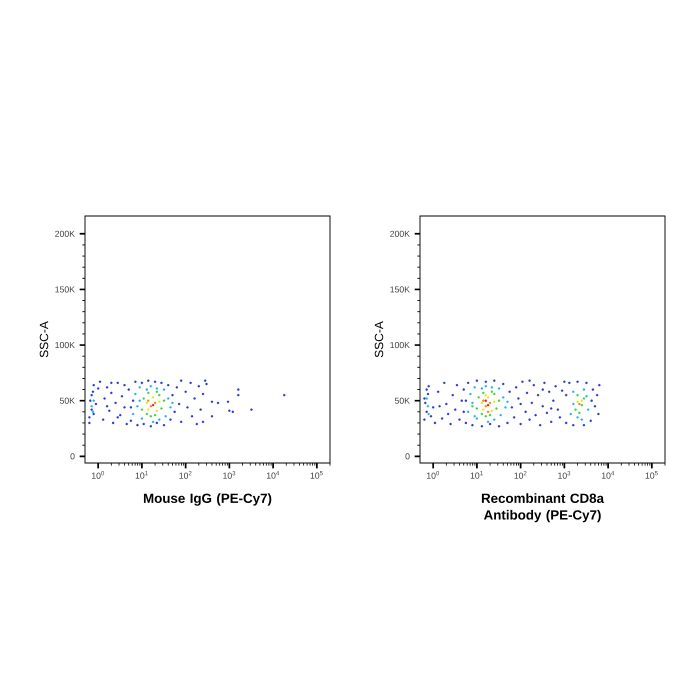 This screenshot has width=700, height=700. What do you see at coordinates (433, 475) in the screenshot?
I see `x-tick-label: 10$^{0}$` at bounding box center [433, 475].